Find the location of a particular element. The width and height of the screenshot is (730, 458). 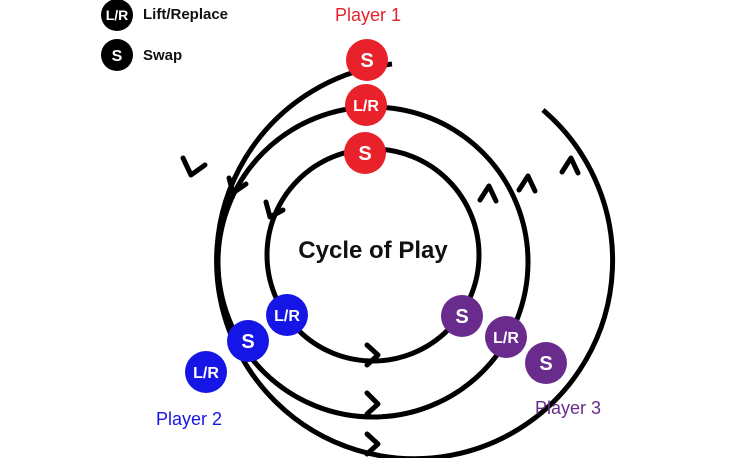

player-3-group: S L/R S Player 3 is located at coordinates (521, 356).